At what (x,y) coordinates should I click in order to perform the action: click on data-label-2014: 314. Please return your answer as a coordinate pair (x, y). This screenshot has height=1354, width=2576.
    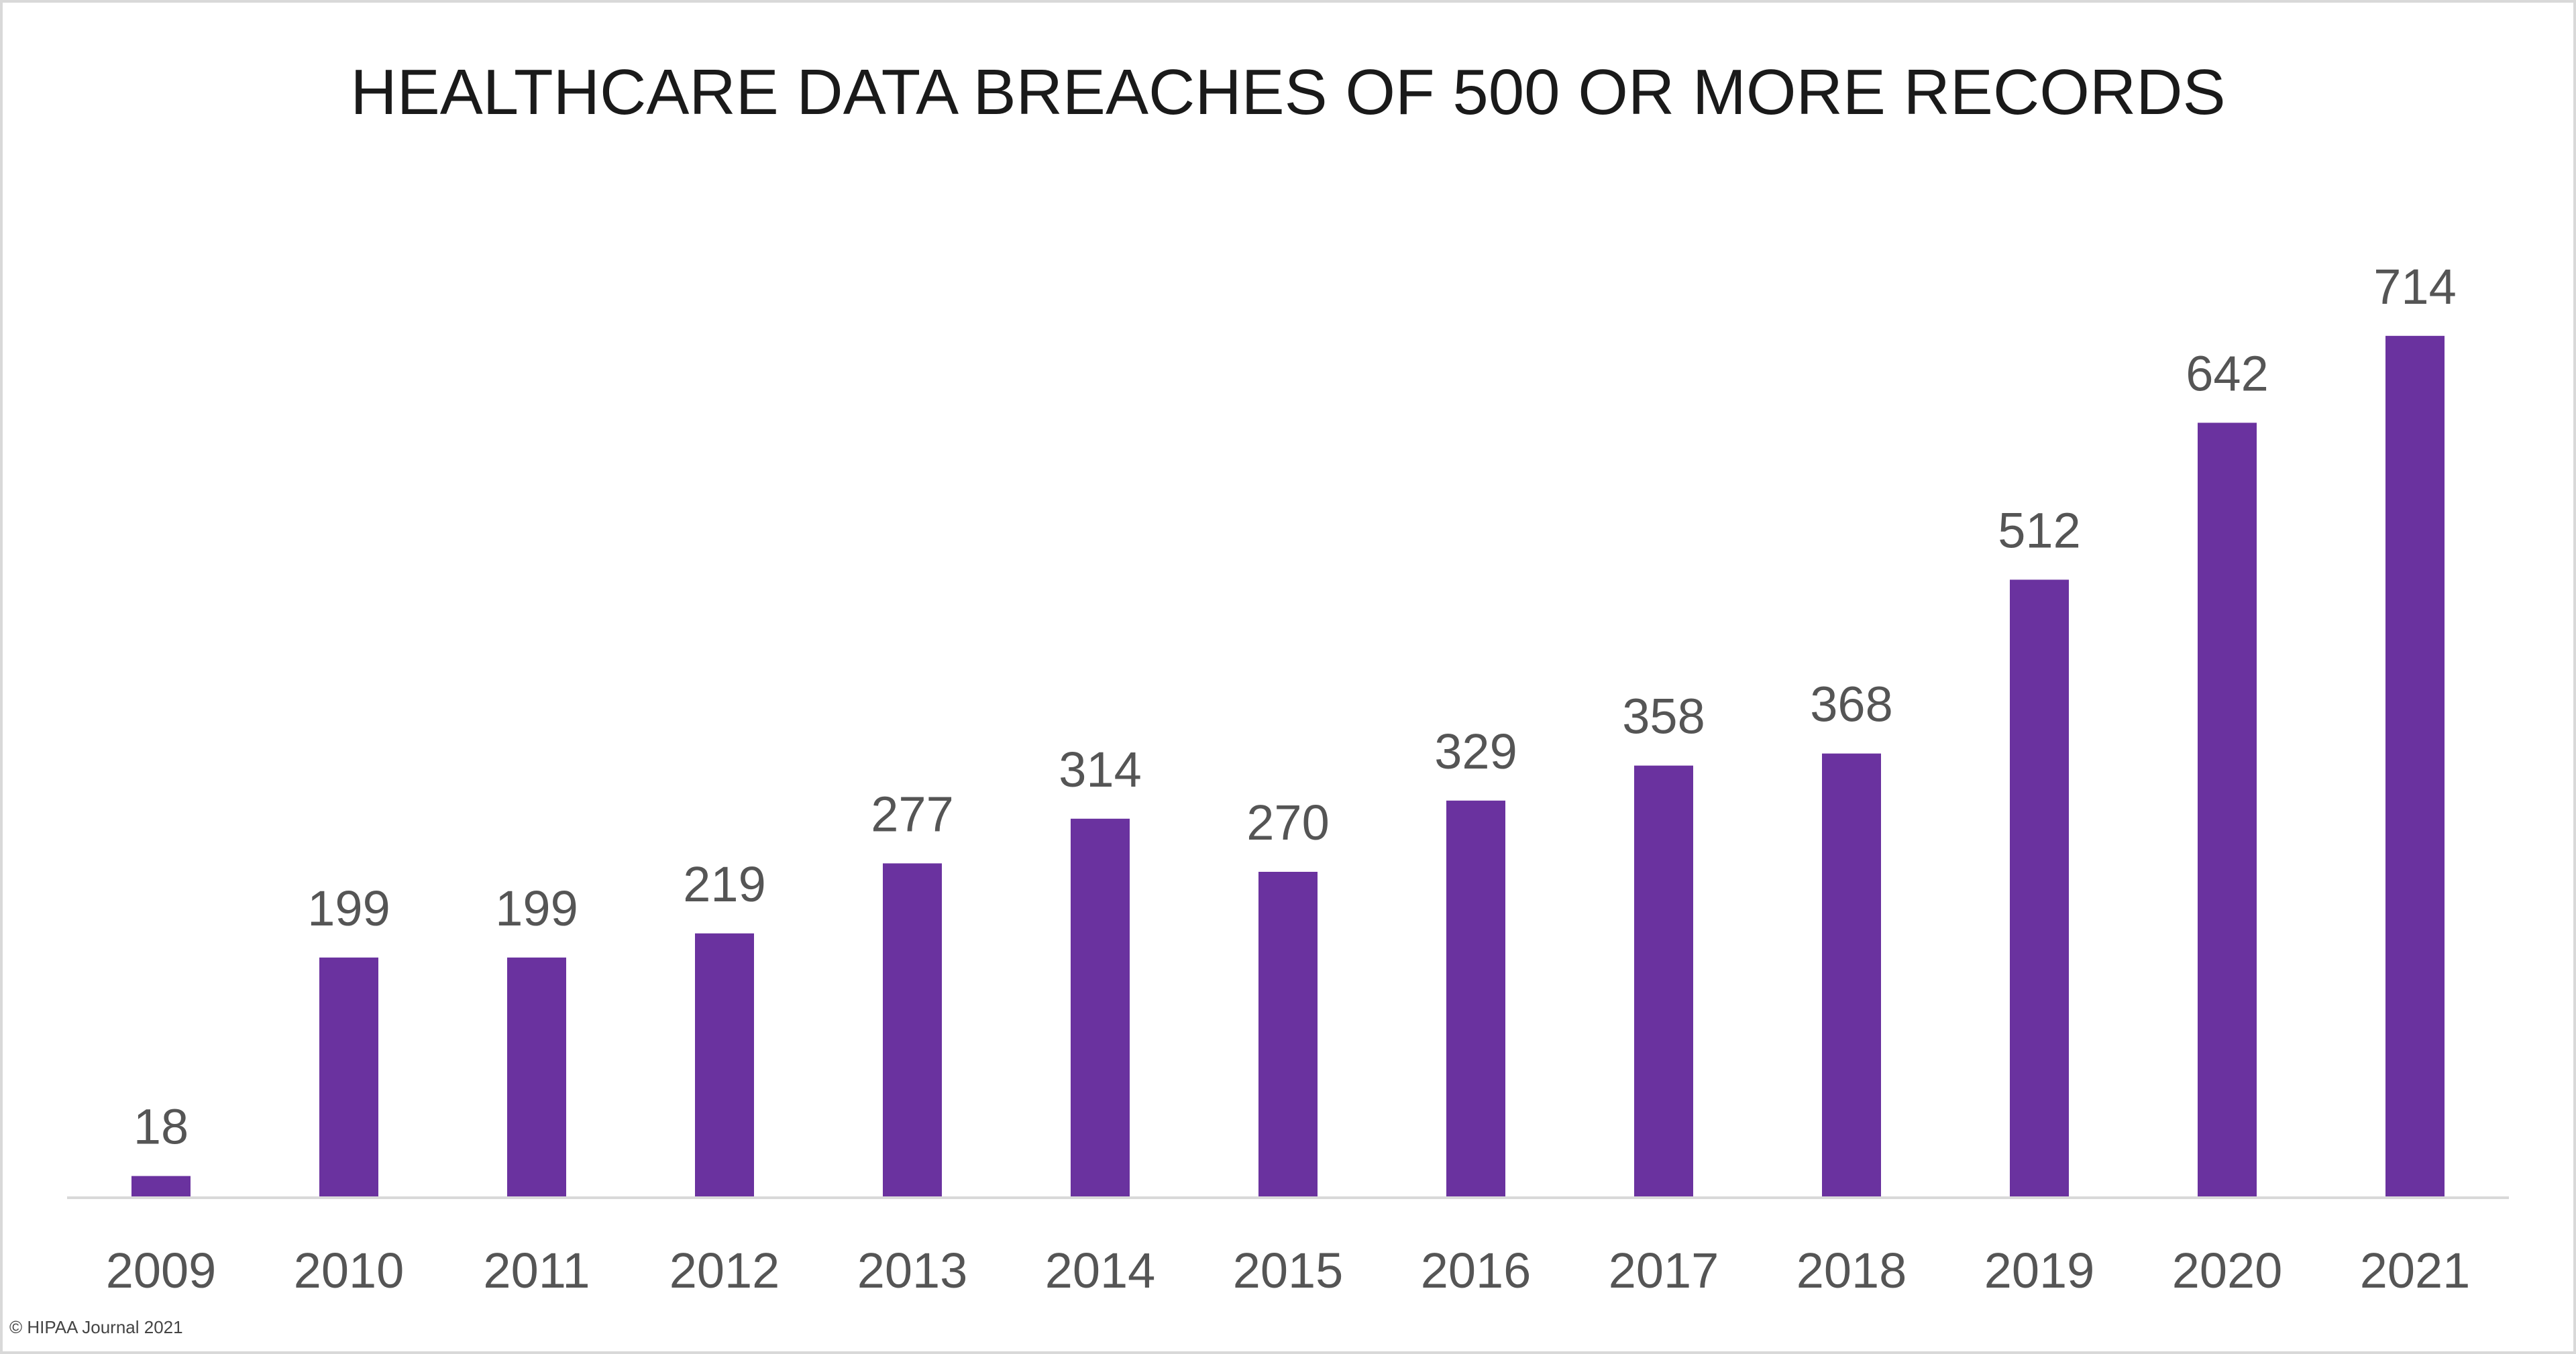
    Looking at the image, I should click on (1100, 769).